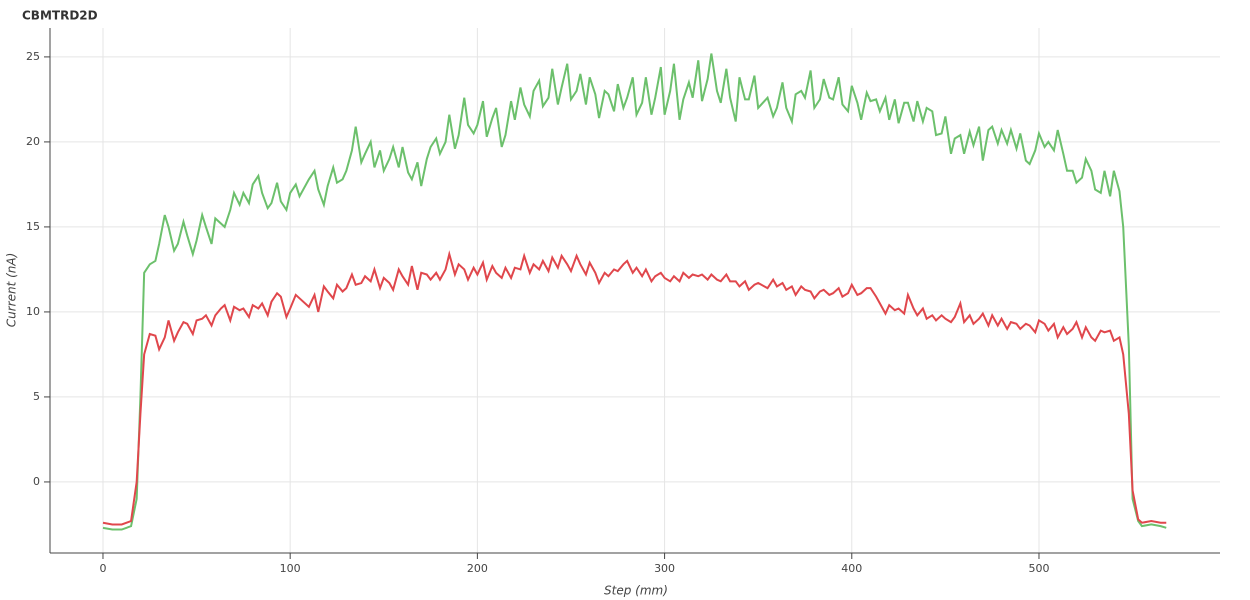  Describe the element at coordinates (33, 141) in the screenshot. I see `y-tick-label: 20` at that location.